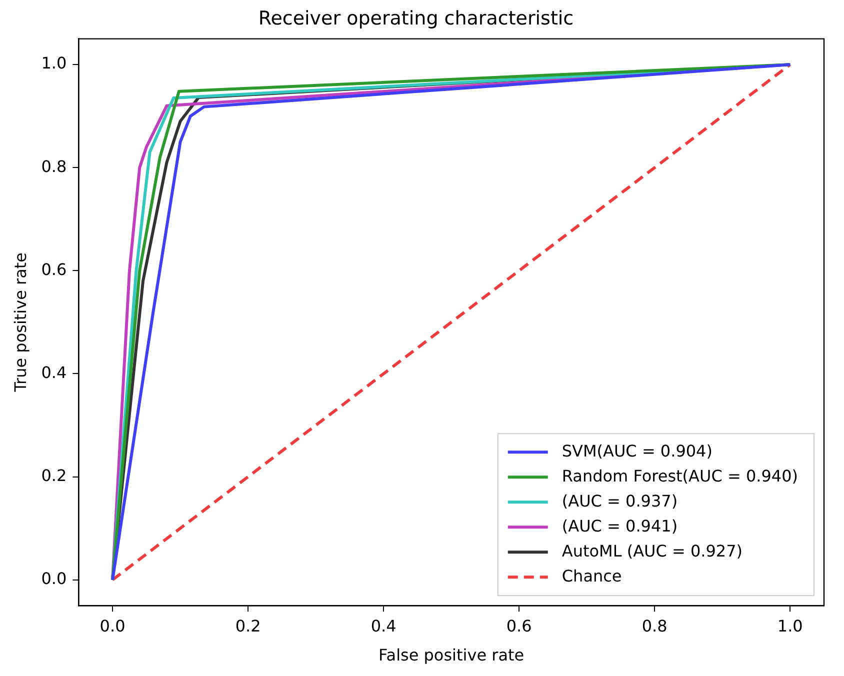 Image resolution: width=844 pixels, height=676 pixels. Describe the element at coordinates (620, 500) in the screenshot. I see `legend-label: (AUC = 0.937)` at that location.